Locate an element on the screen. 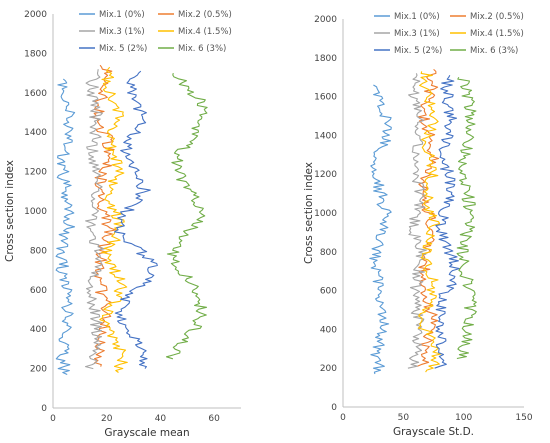  x-tick-label: 60 is located at coordinates (214, 419).